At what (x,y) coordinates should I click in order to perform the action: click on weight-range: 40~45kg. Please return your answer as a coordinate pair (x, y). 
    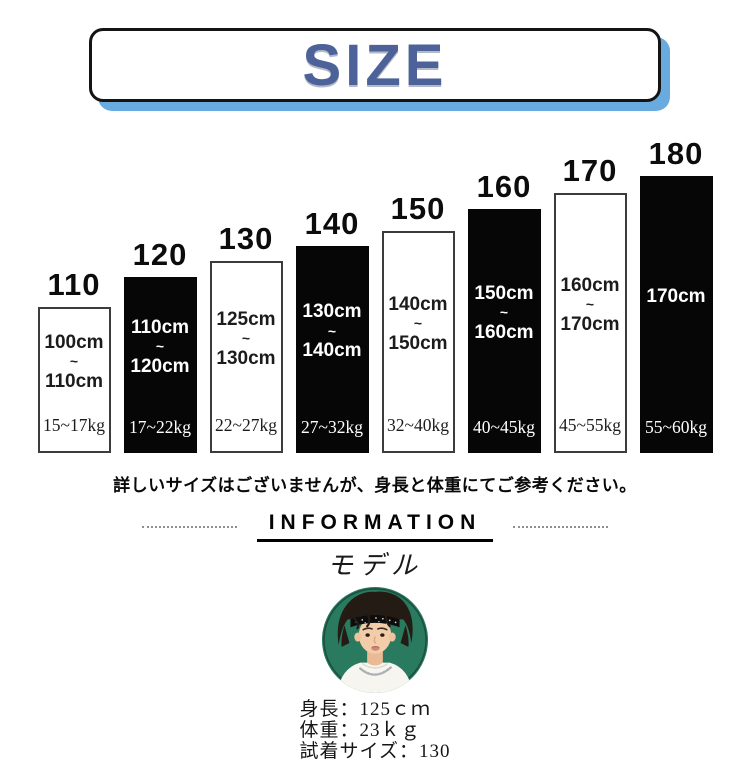
    Looking at the image, I should click on (504, 427).